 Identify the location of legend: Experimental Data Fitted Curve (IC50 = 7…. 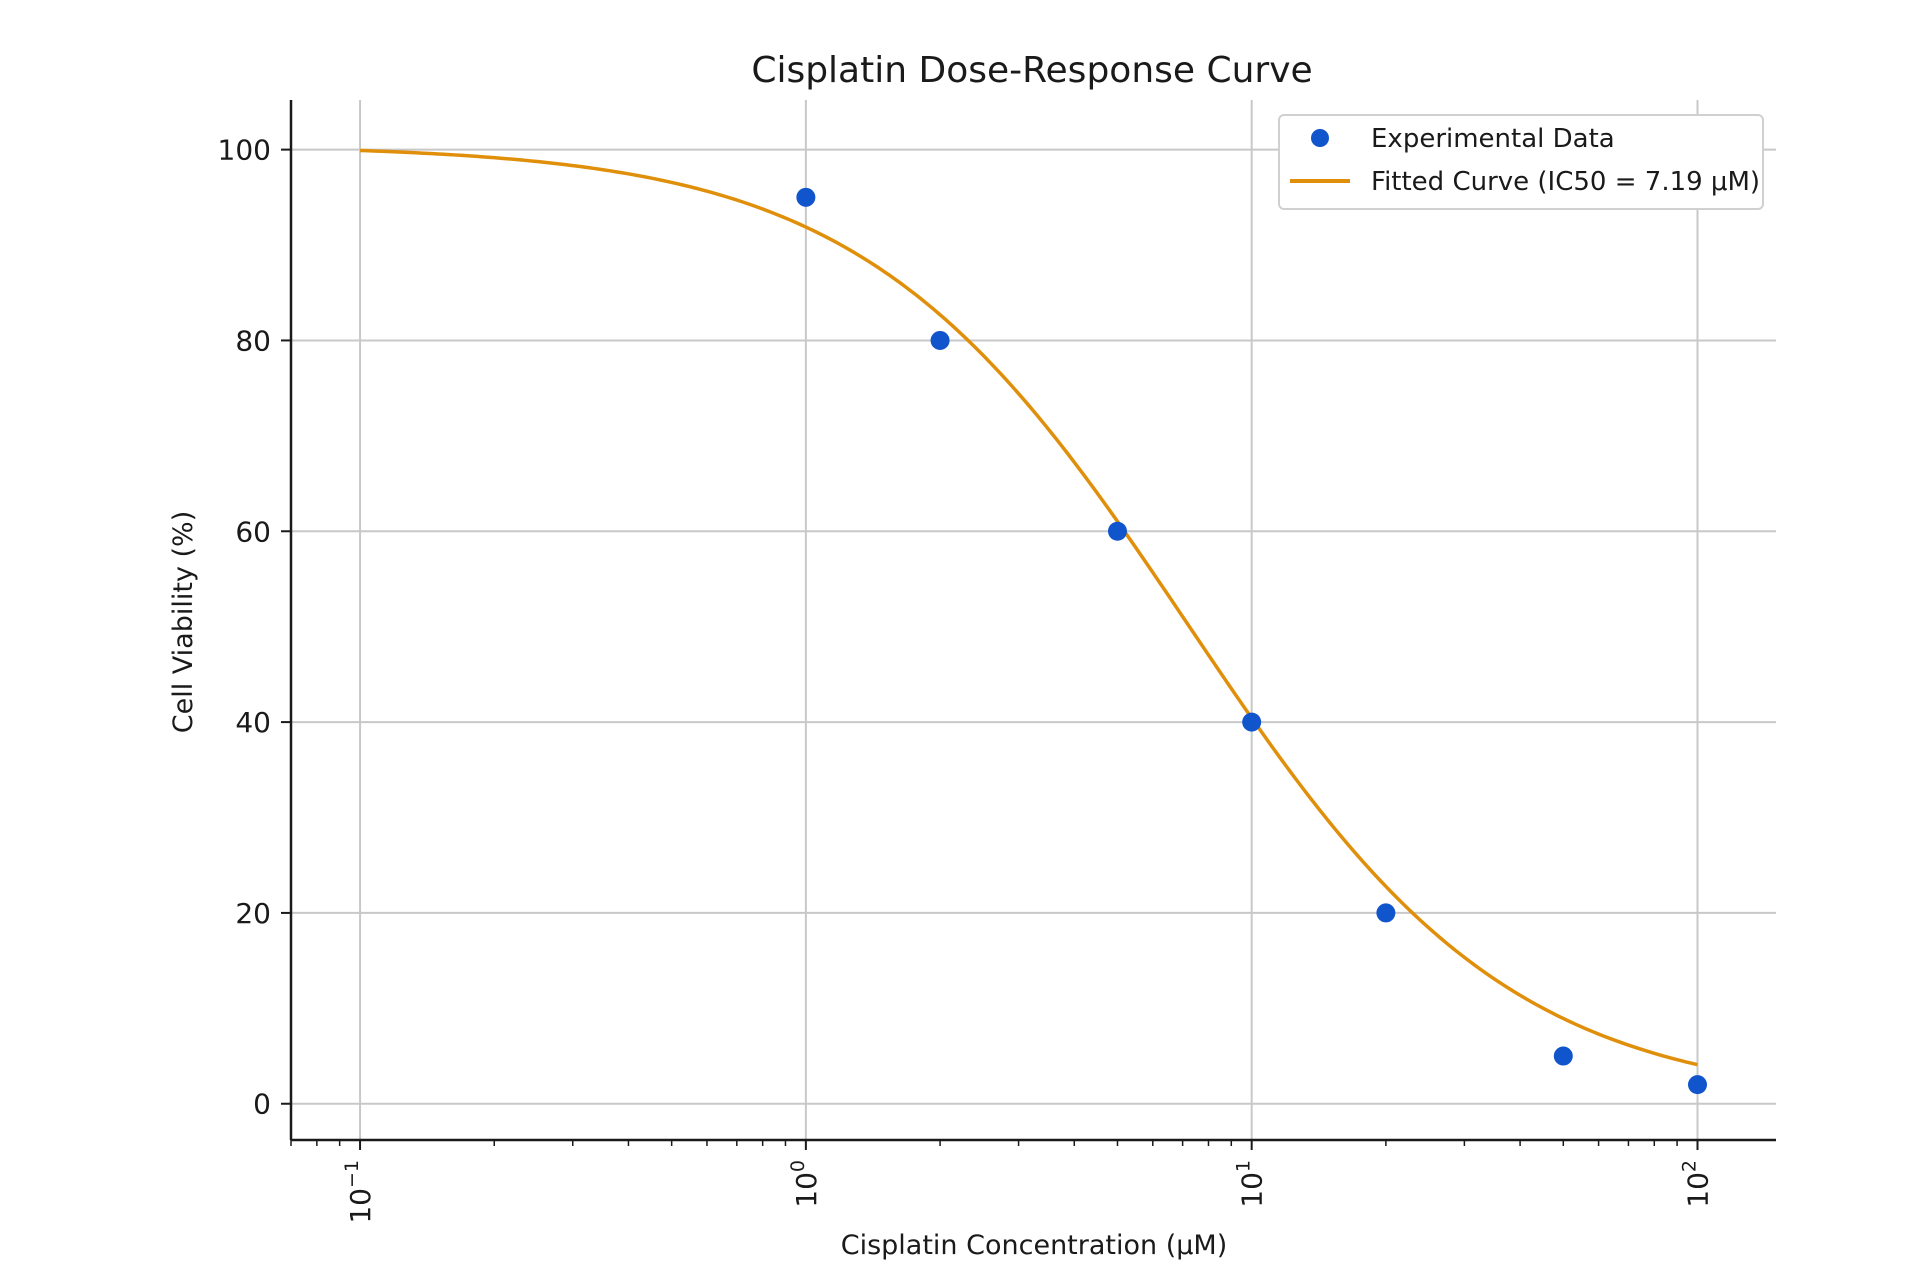
(1521, 162).